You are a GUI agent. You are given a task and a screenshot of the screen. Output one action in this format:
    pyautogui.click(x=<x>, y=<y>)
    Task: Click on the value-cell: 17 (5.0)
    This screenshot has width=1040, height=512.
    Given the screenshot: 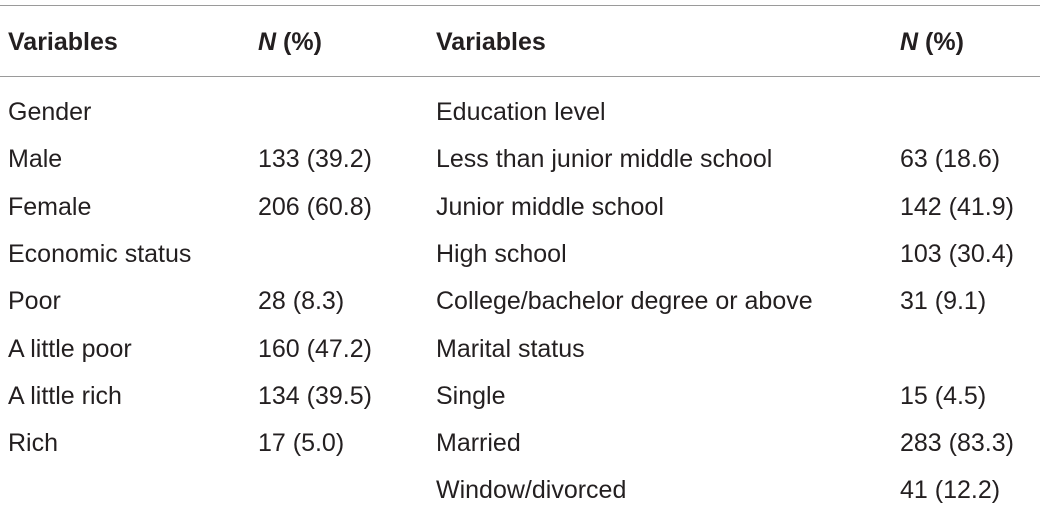 What is the action you would take?
    pyautogui.click(x=301, y=443)
    